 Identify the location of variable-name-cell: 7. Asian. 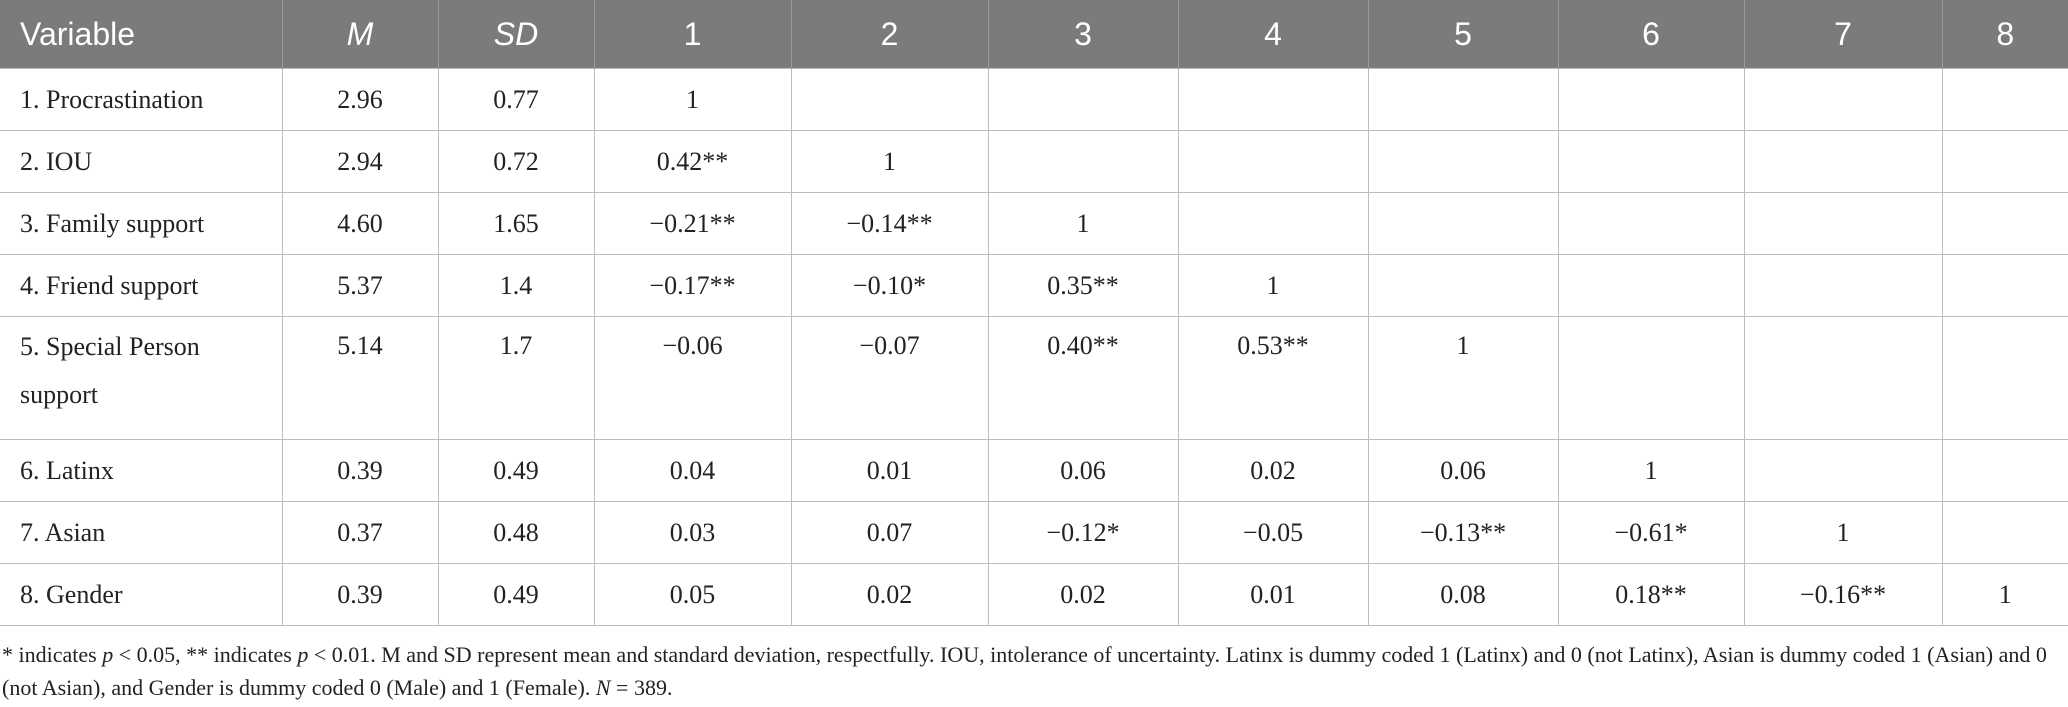
(141, 532).